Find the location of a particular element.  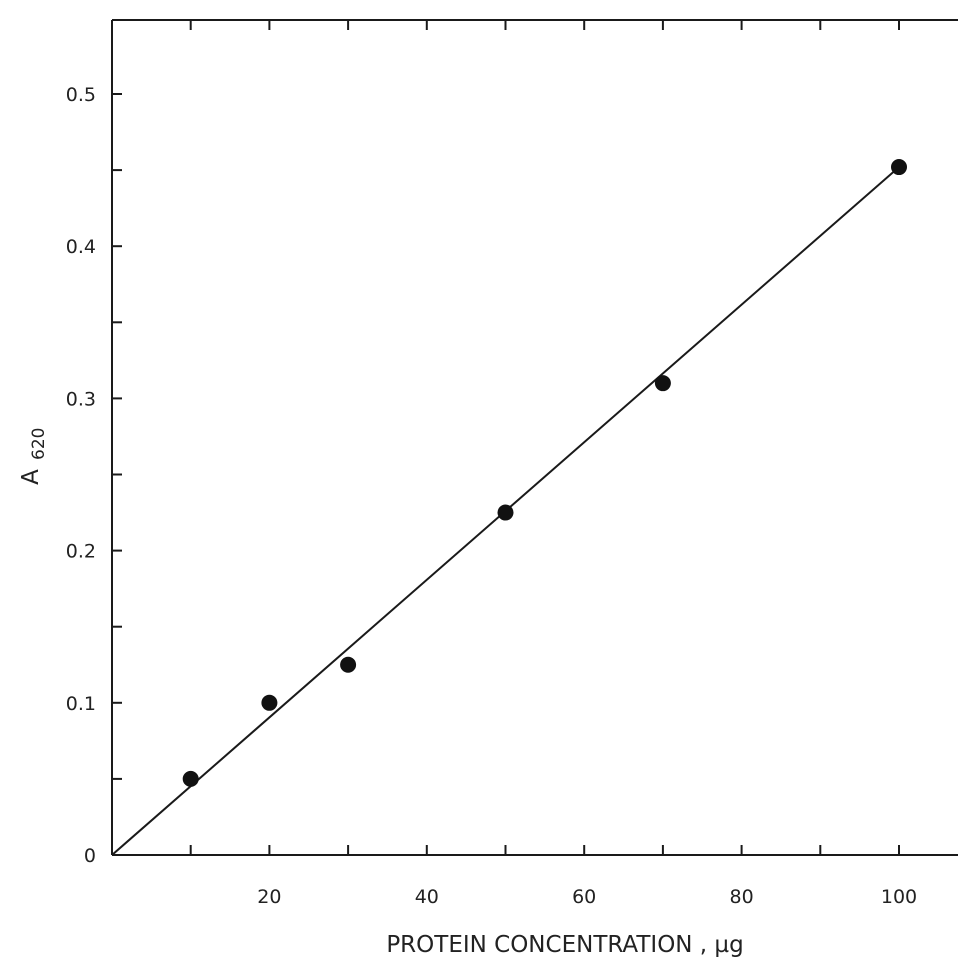

x-tick-label: 40 is located at coordinates (427, 897).